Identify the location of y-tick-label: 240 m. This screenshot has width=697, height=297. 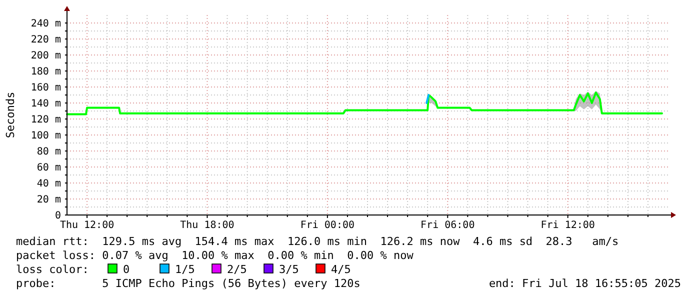
(45, 24).